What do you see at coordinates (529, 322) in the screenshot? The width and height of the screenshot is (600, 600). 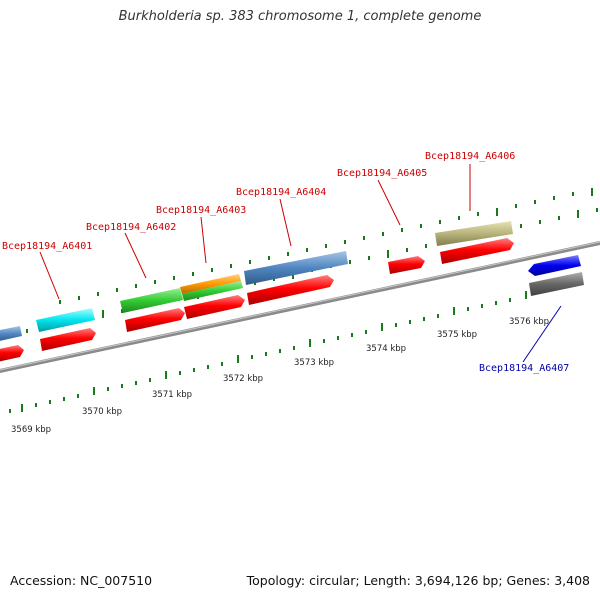 I see `scale-label: 3576 kbp` at bounding box center [529, 322].